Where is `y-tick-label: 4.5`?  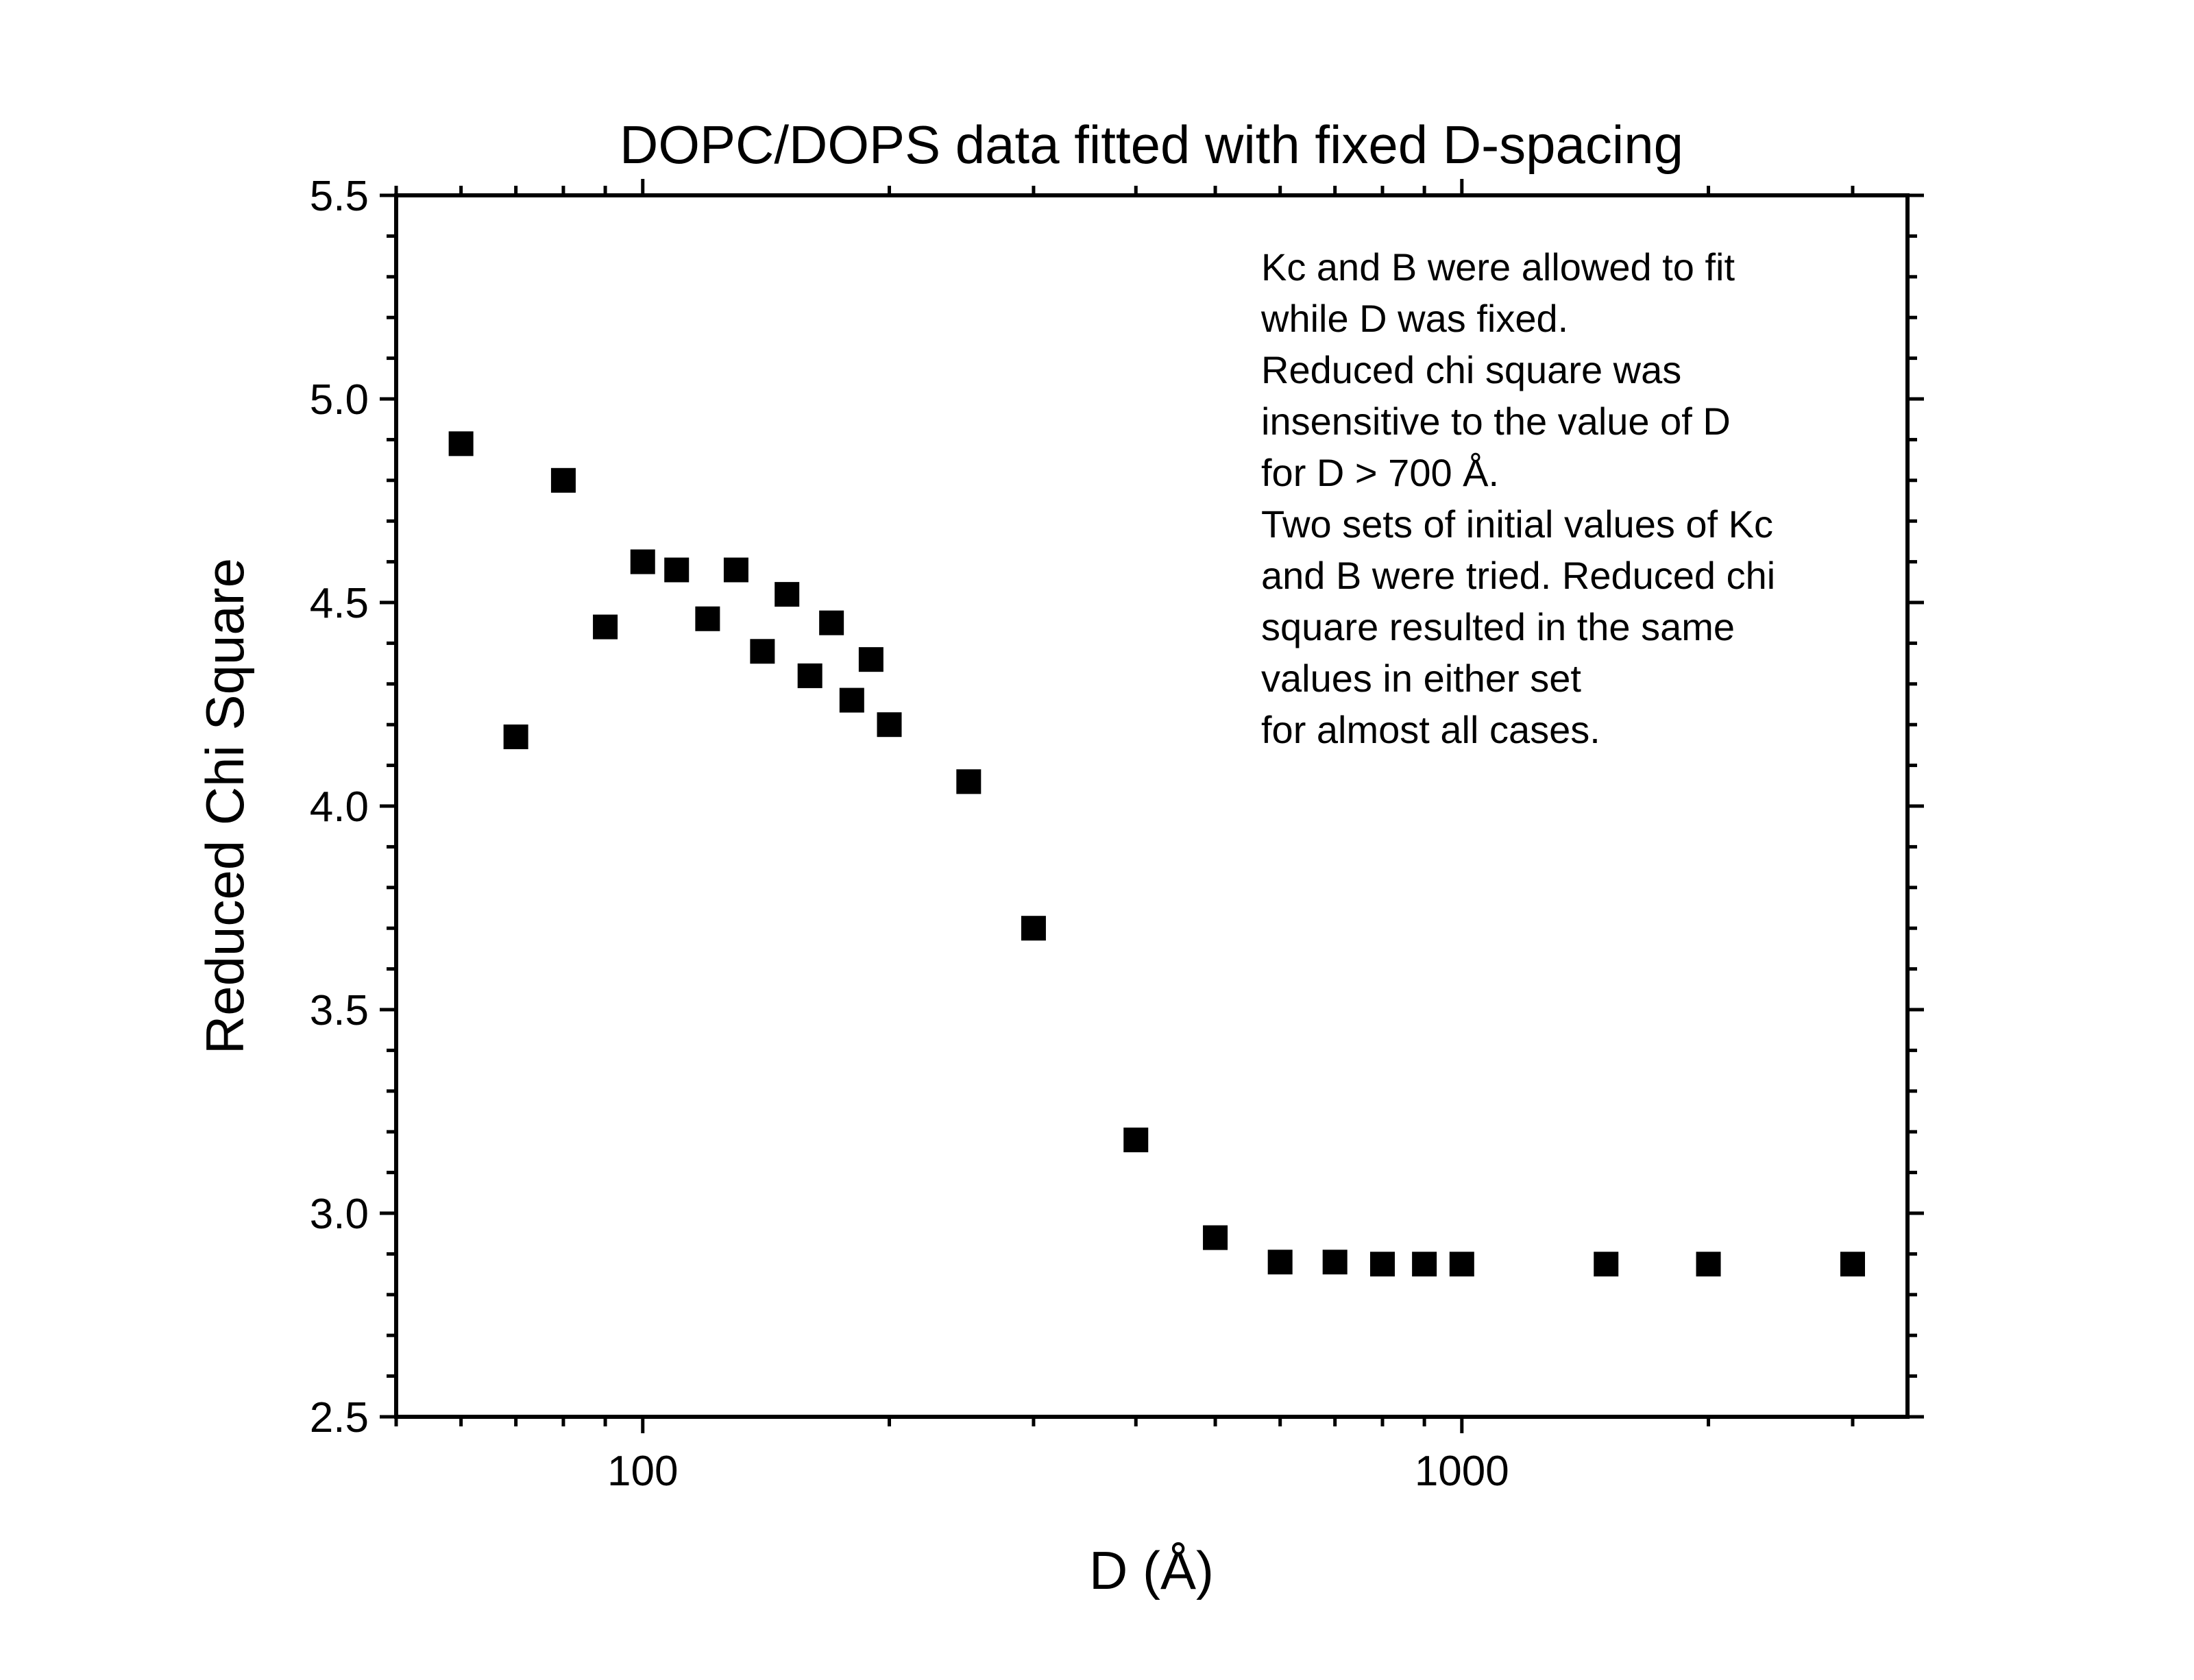
y-tick-label: 4.5 is located at coordinates (340, 603).